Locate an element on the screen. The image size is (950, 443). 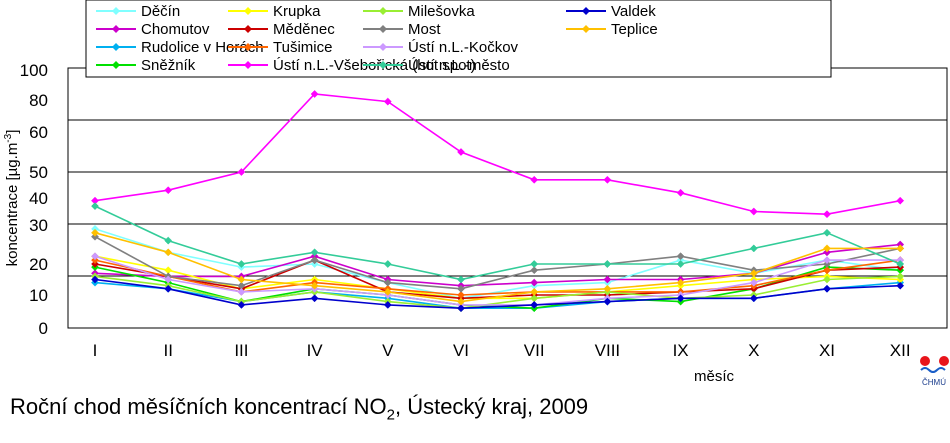
y-tick-label: 100 is located at coordinates (34, 70).